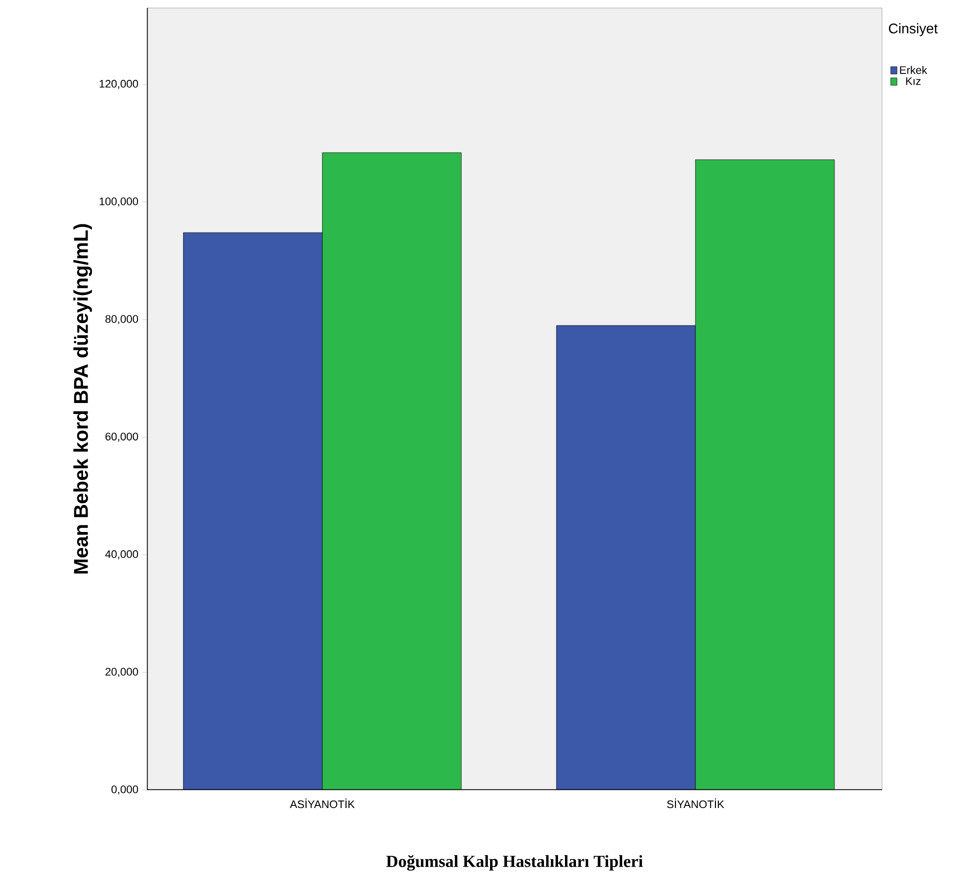 Image resolution: width=978 pixels, height=893 pixels. I want to click on y-tick-label: 40,000, so click(121, 555).